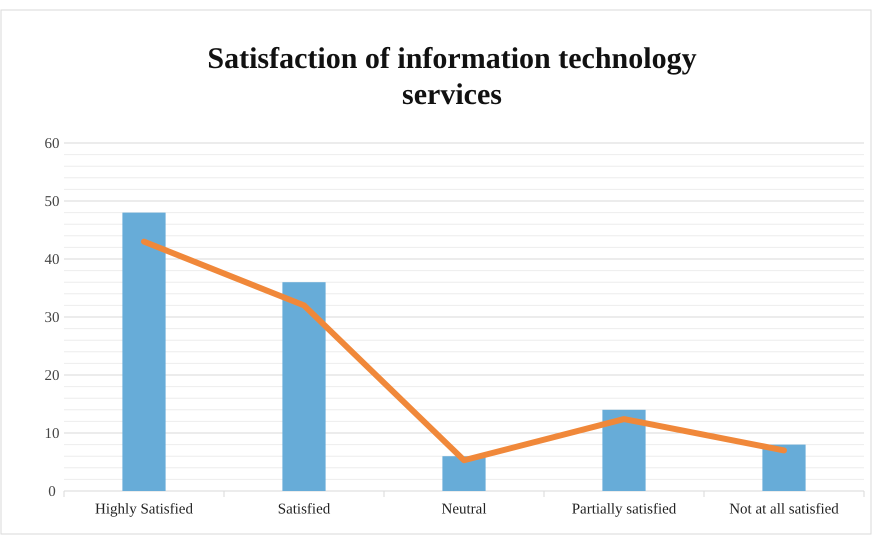 Image resolution: width=882 pixels, height=536 pixels. What do you see at coordinates (52, 492) in the screenshot?
I see `y-tick-label: 0` at bounding box center [52, 492].